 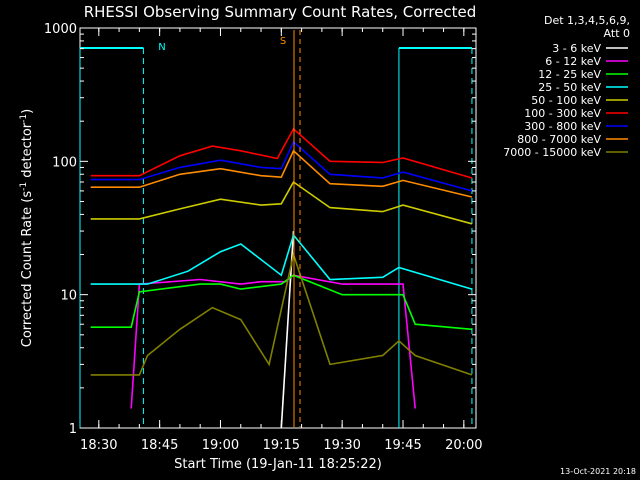 I want to click on saa-label: S, so click(x=283, y=41).